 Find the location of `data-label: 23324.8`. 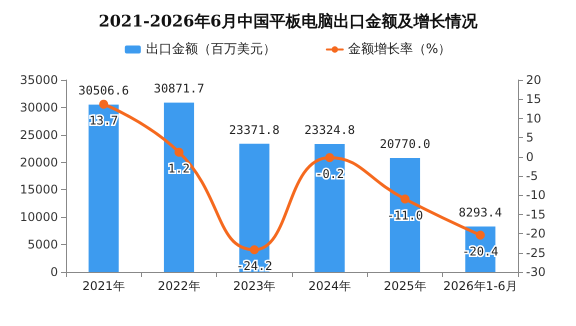

data-label: 23324.8 is located at coordinates (329, 130).